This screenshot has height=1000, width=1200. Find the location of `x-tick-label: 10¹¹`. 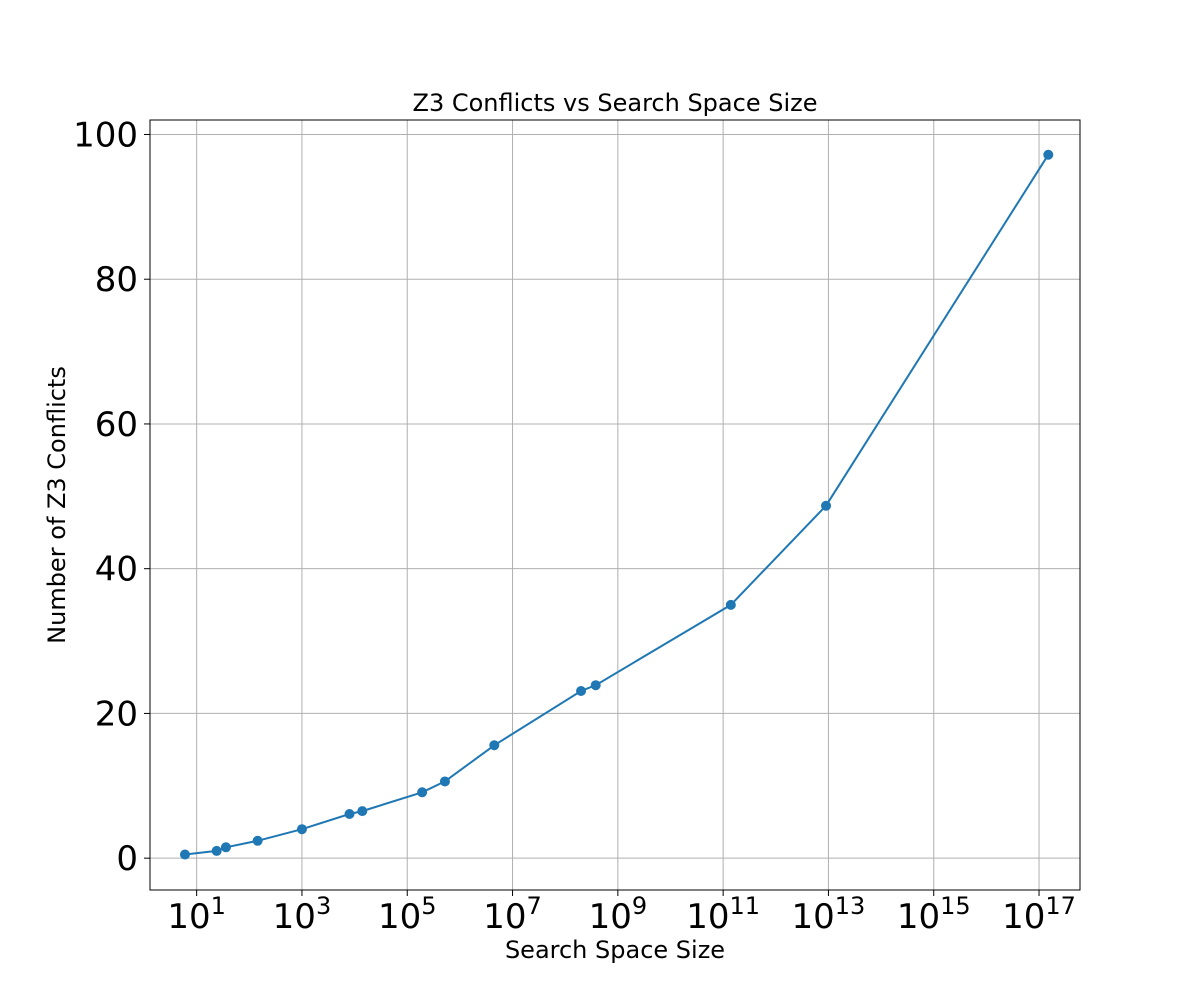

x-tick-label: 10¹¹ is located at coordinates (723, 914).